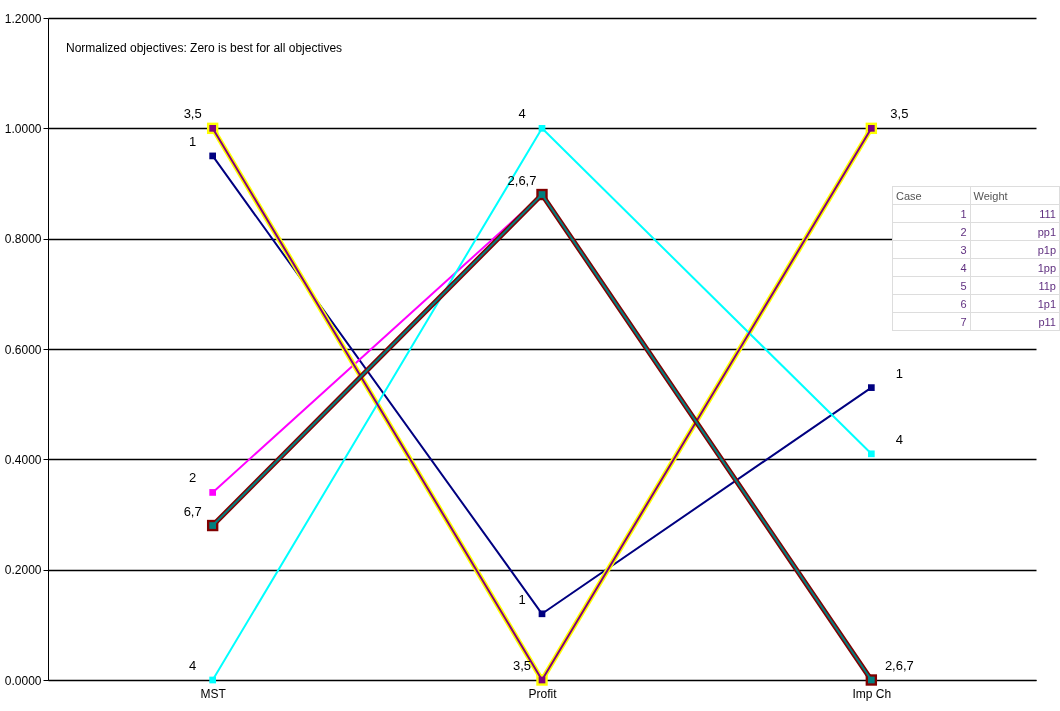  I want to click on y-tick-label: 0.0000, so click(23, 680).